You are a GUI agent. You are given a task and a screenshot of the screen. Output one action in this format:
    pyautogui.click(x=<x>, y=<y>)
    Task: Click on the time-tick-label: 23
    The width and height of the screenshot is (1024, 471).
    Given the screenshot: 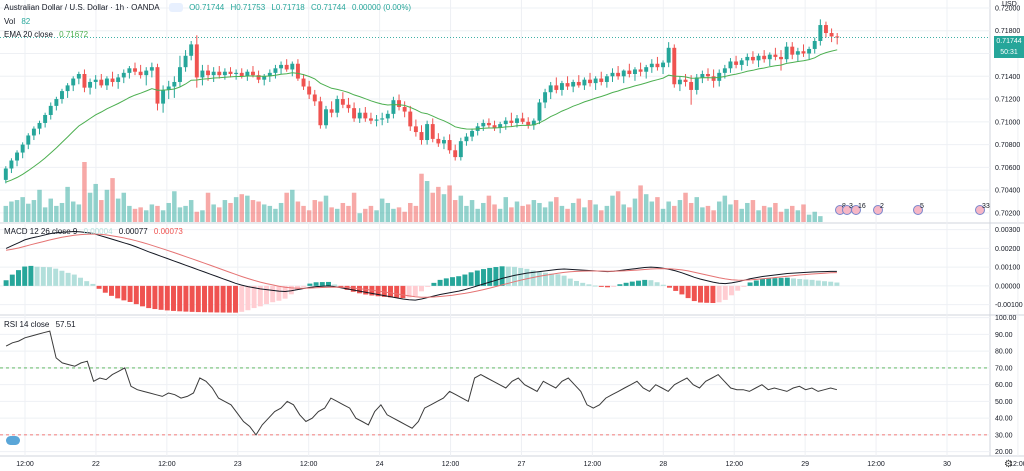 What is the action you would take?
    pyautogui.click(x=238, y=464)
    